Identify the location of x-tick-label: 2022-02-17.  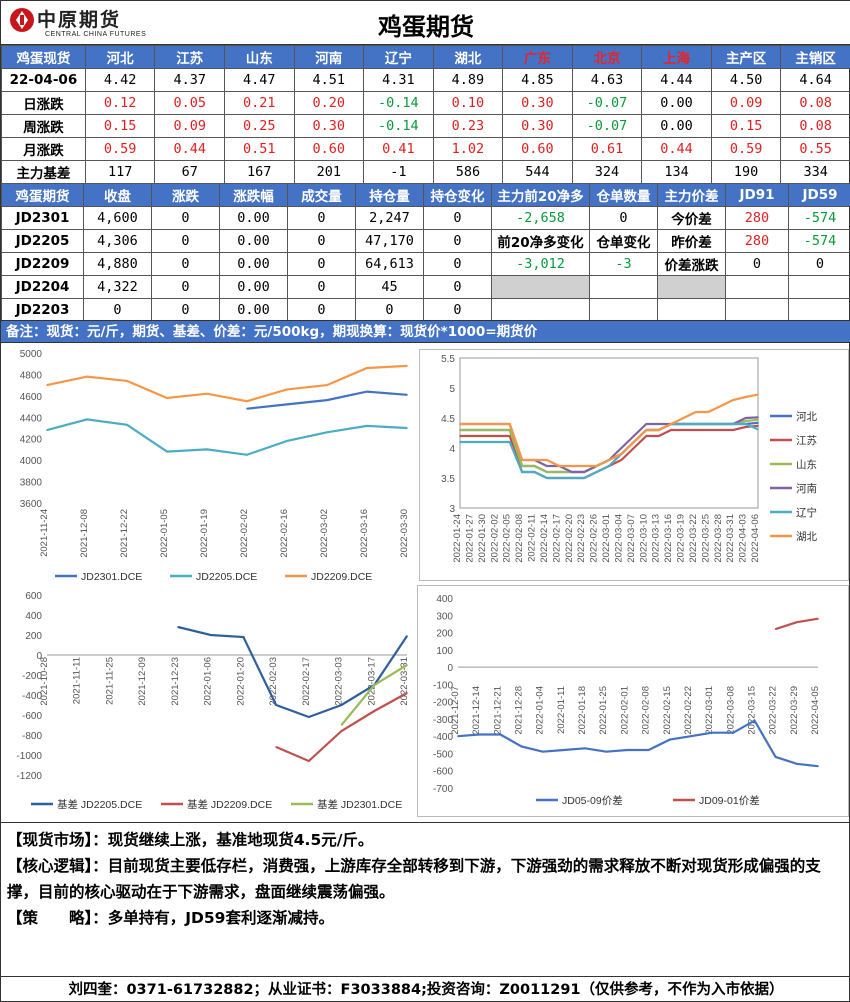
(306, 681).